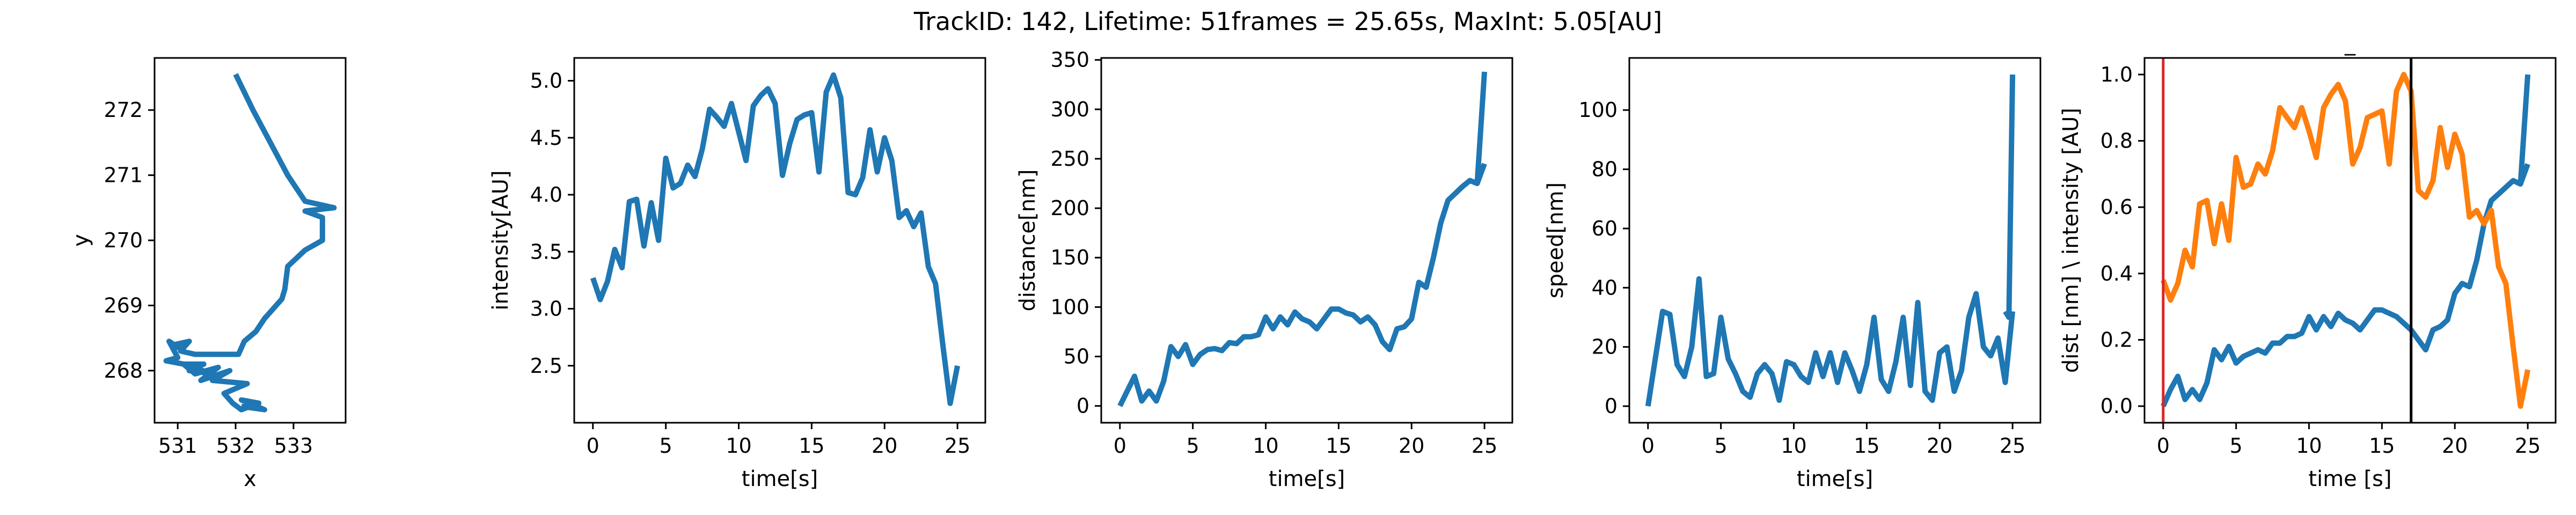  What do you see at coordinates (1069, 257) in the screenshot?
I see `distance-ytick-label: 150` at bounding box center [1069, 257].